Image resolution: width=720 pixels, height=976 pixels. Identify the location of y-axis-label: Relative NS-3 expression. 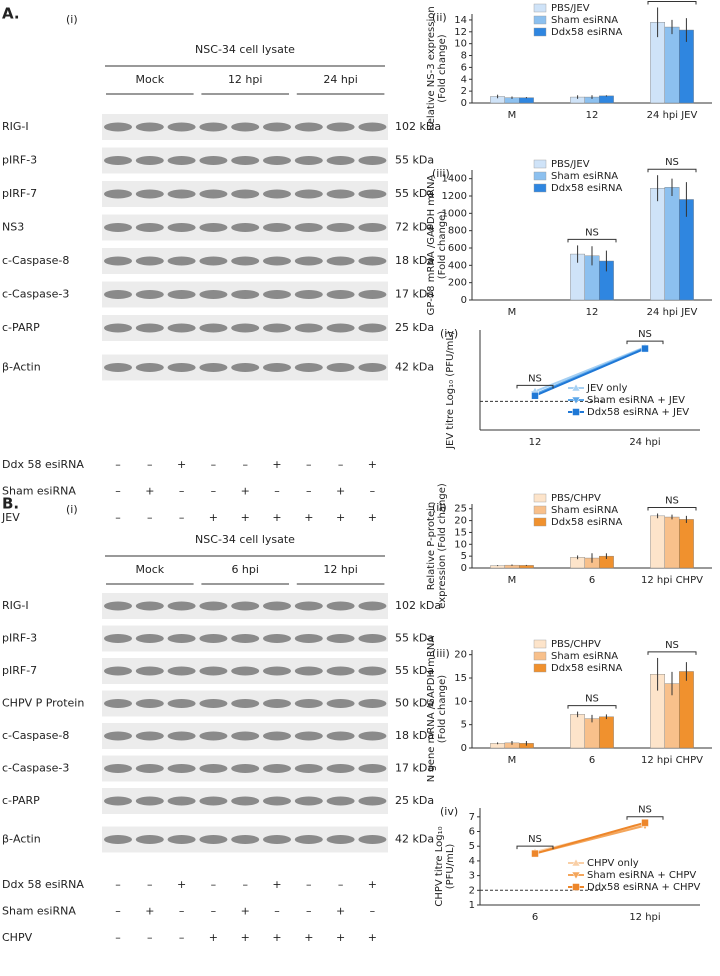
(431, 68).